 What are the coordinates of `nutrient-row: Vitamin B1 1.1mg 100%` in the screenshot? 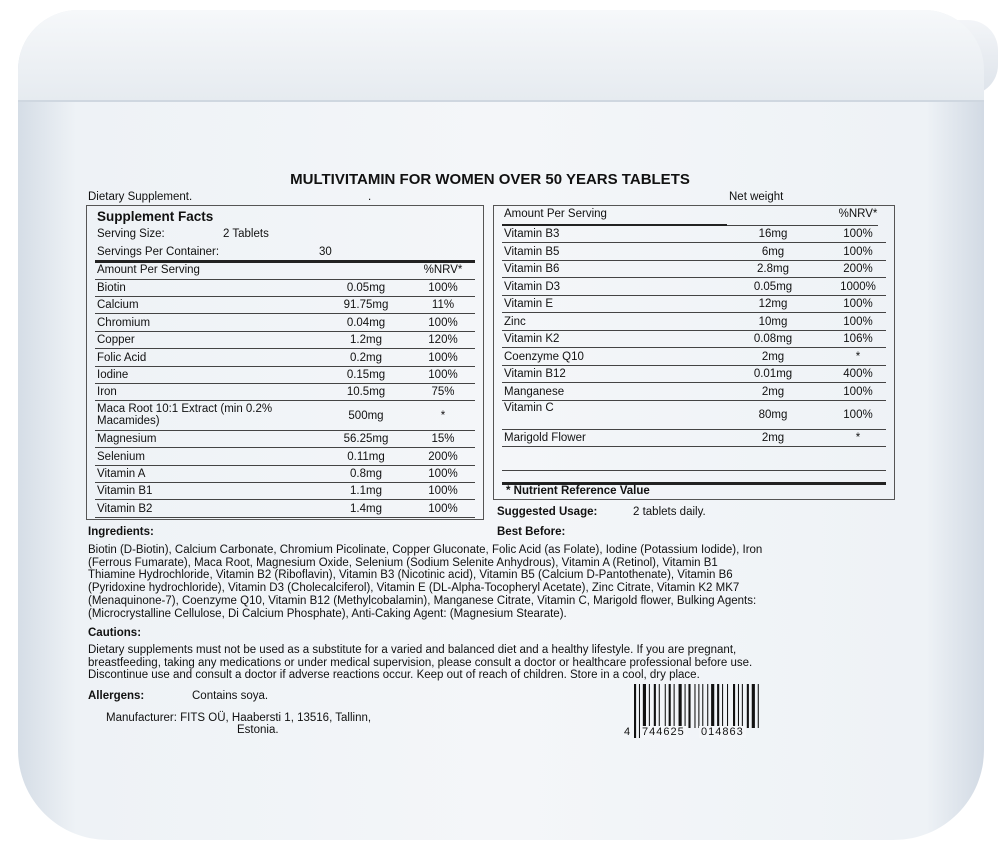 It's located at (285, 492).